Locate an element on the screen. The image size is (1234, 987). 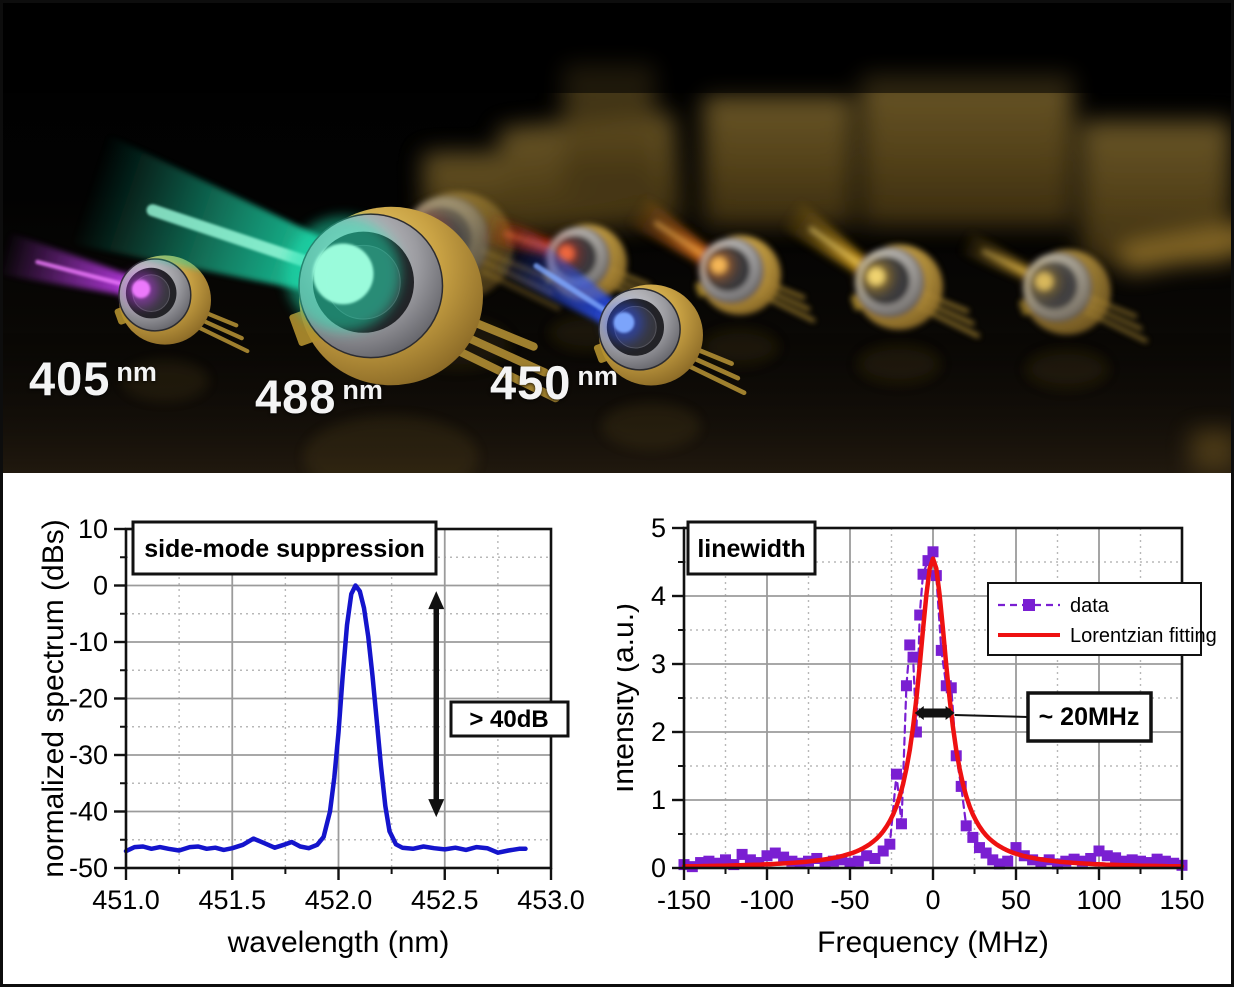
title-box is located at coordinates (751, 548).